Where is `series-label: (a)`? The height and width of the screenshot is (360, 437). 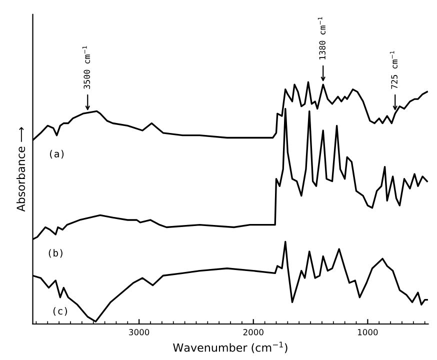
series-label: (a) is located at coordinates (57, 154).